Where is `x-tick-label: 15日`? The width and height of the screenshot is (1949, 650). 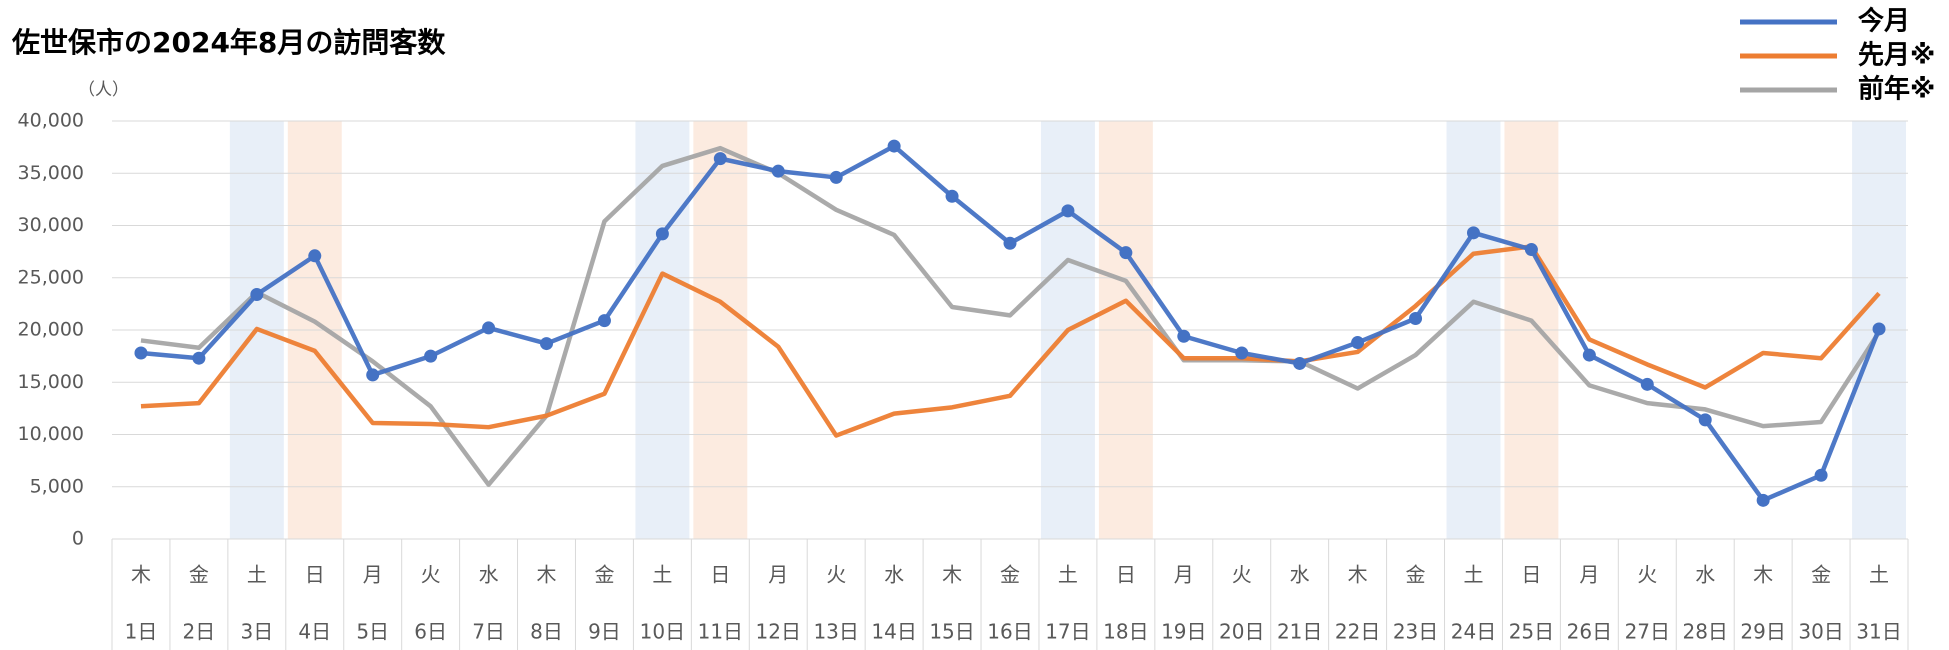
x-tick-label: 15日 is located at coordinates (951, 632).